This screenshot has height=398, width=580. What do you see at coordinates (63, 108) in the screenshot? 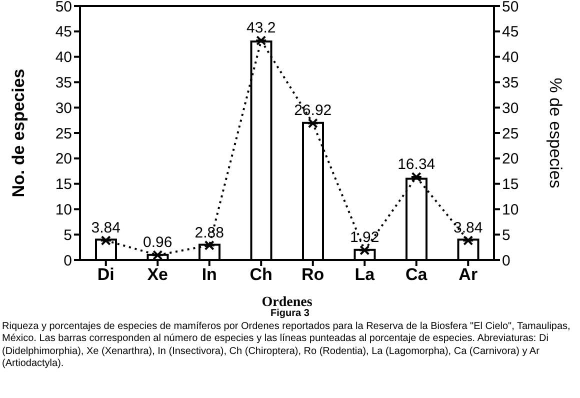
I see `y-tick-label: 30` at bounding box center [63, 108].